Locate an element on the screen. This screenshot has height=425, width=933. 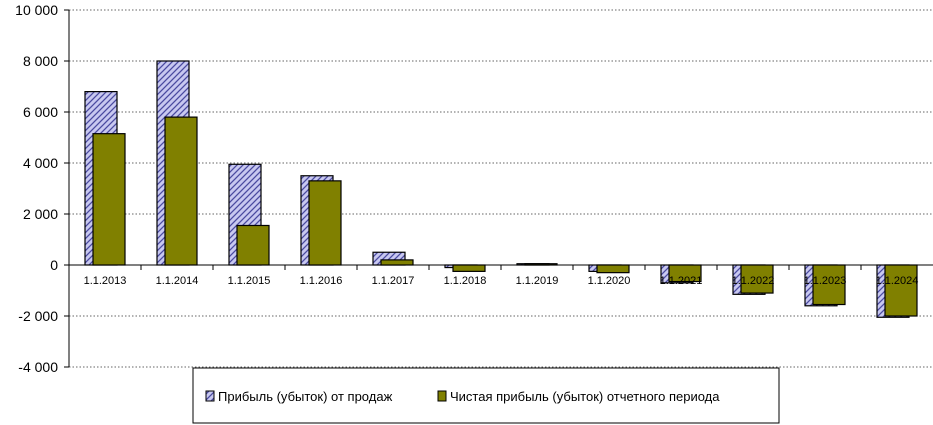
x-tick-label: 1.1.2024 is located at coordinates (897, 281).